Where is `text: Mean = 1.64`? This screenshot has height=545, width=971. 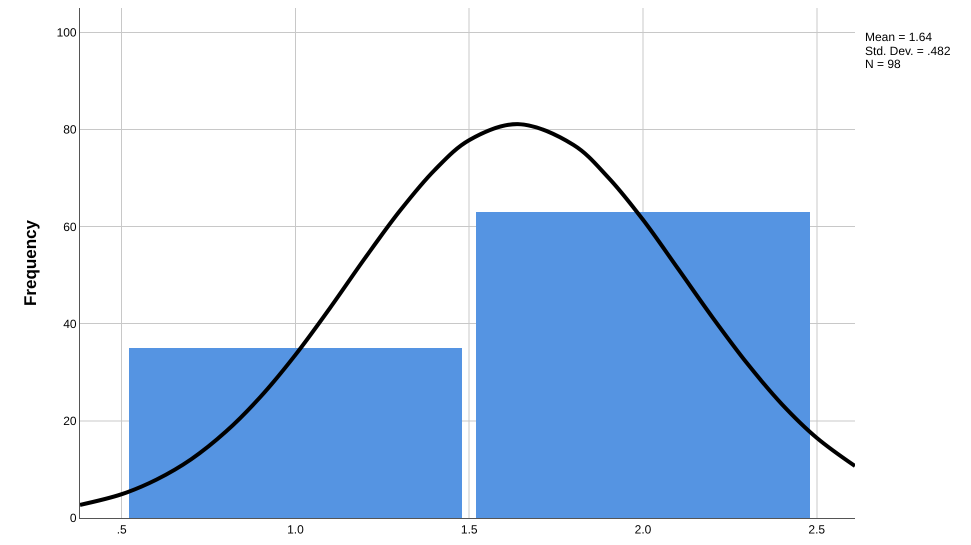
text: Mean = 1.64 is located at coordinates (898, 37).